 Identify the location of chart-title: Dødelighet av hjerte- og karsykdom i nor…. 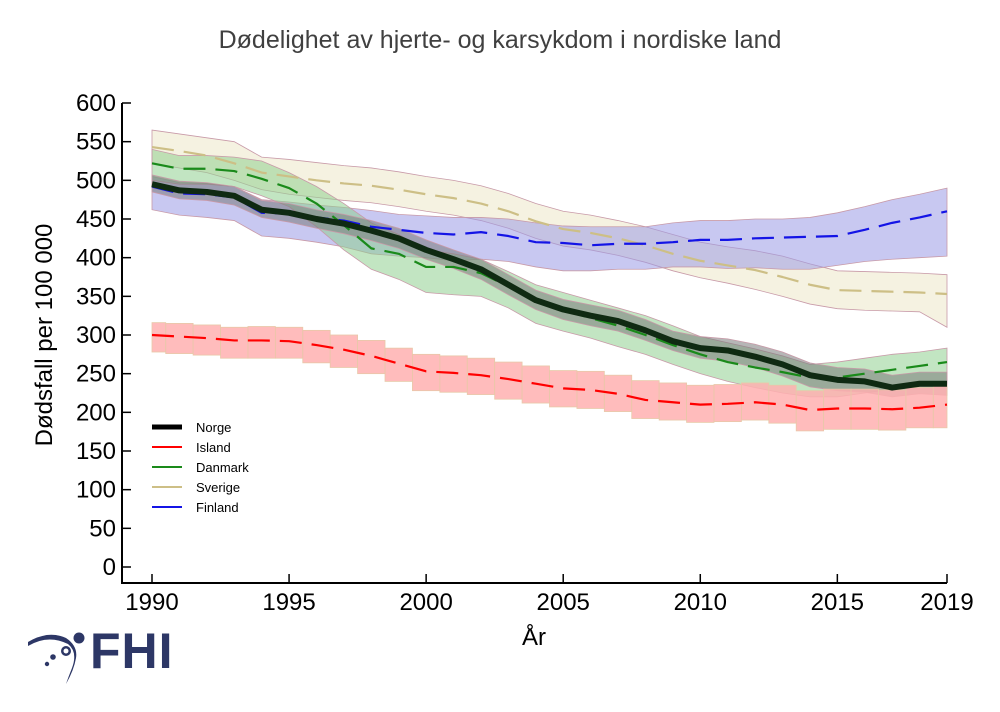
(500, 40).